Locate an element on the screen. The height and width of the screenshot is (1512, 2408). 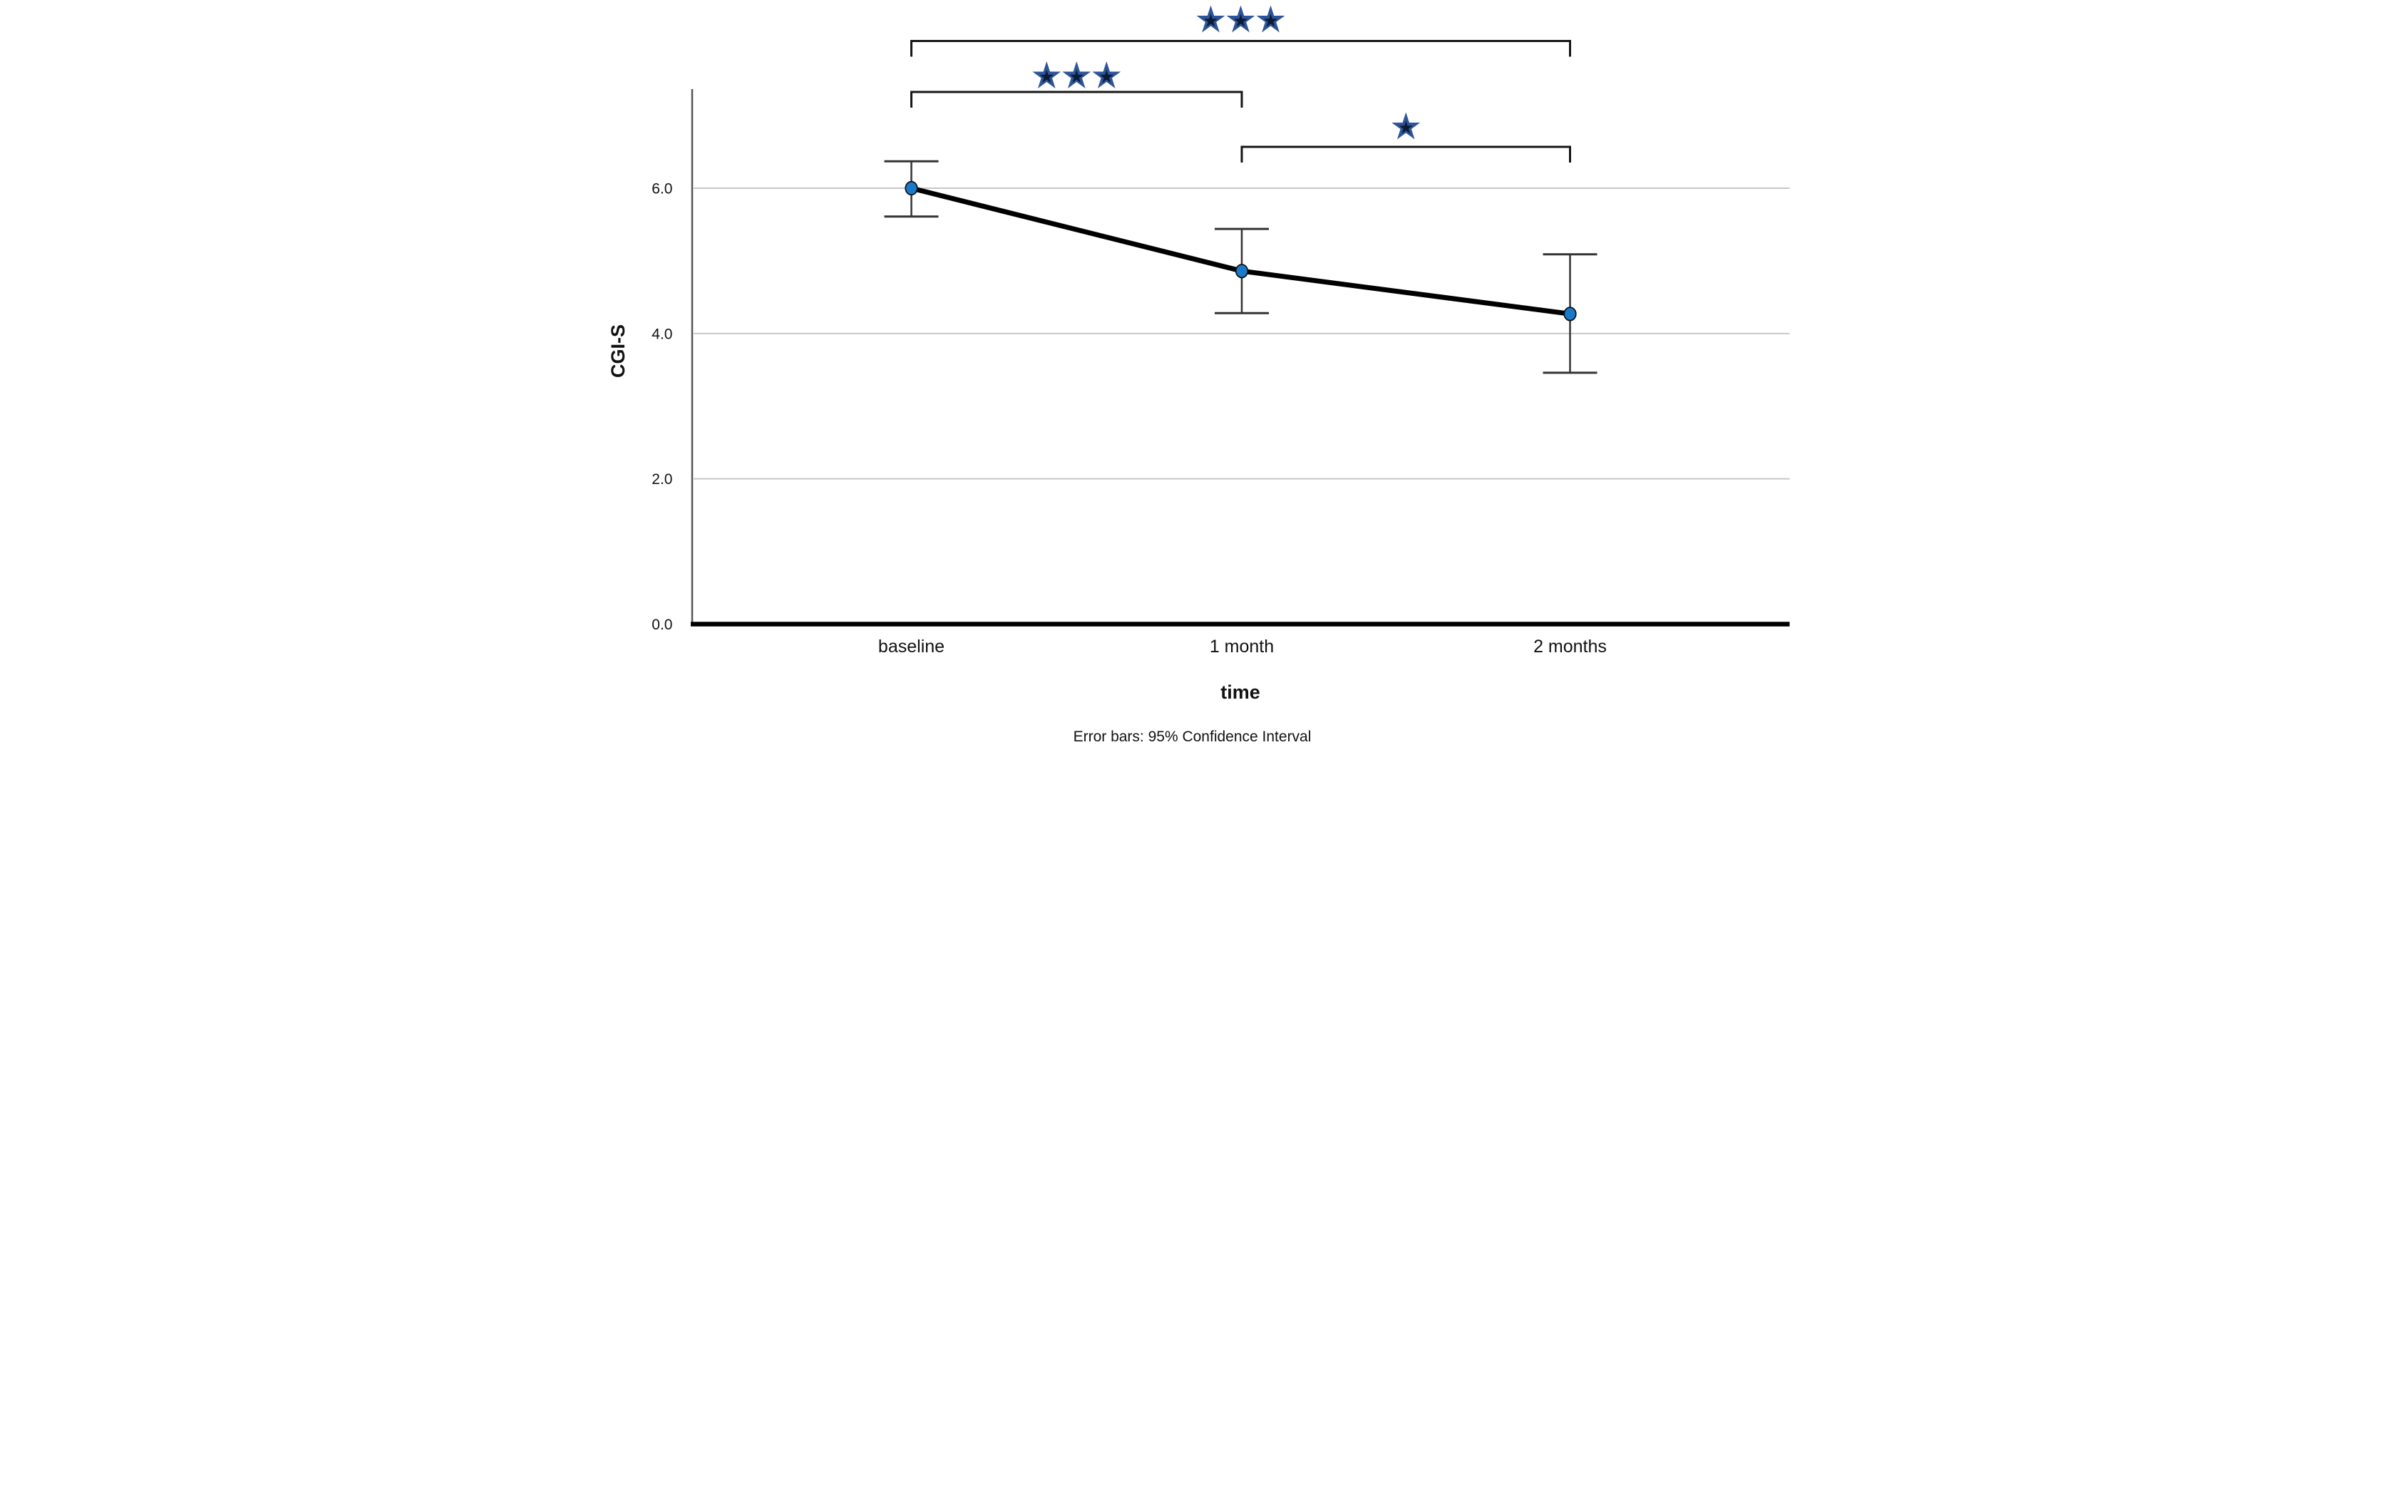
significance-brackets is located at coordinates (1240, 84).